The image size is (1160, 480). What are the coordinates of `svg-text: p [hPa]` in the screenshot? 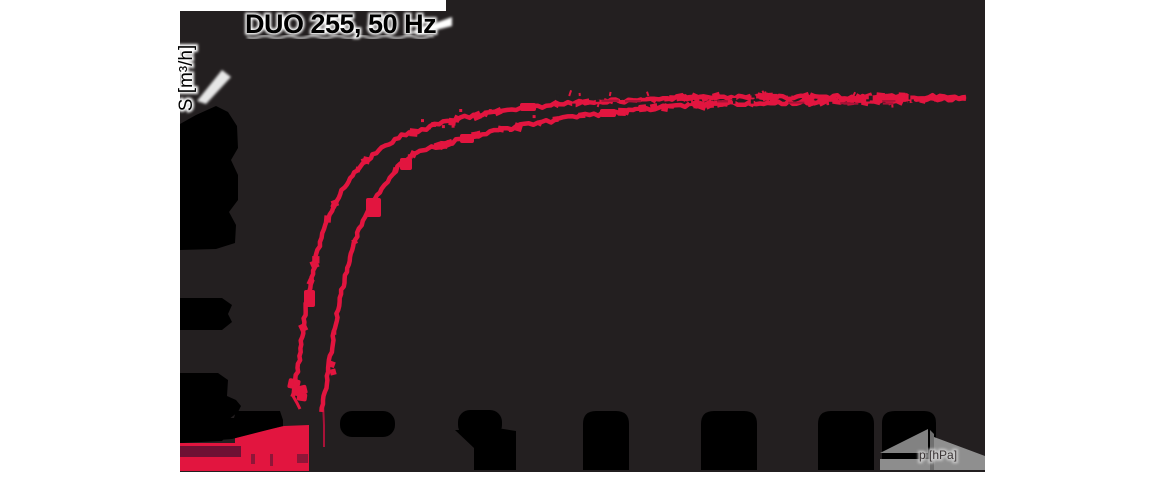 It's located at (938, 455).